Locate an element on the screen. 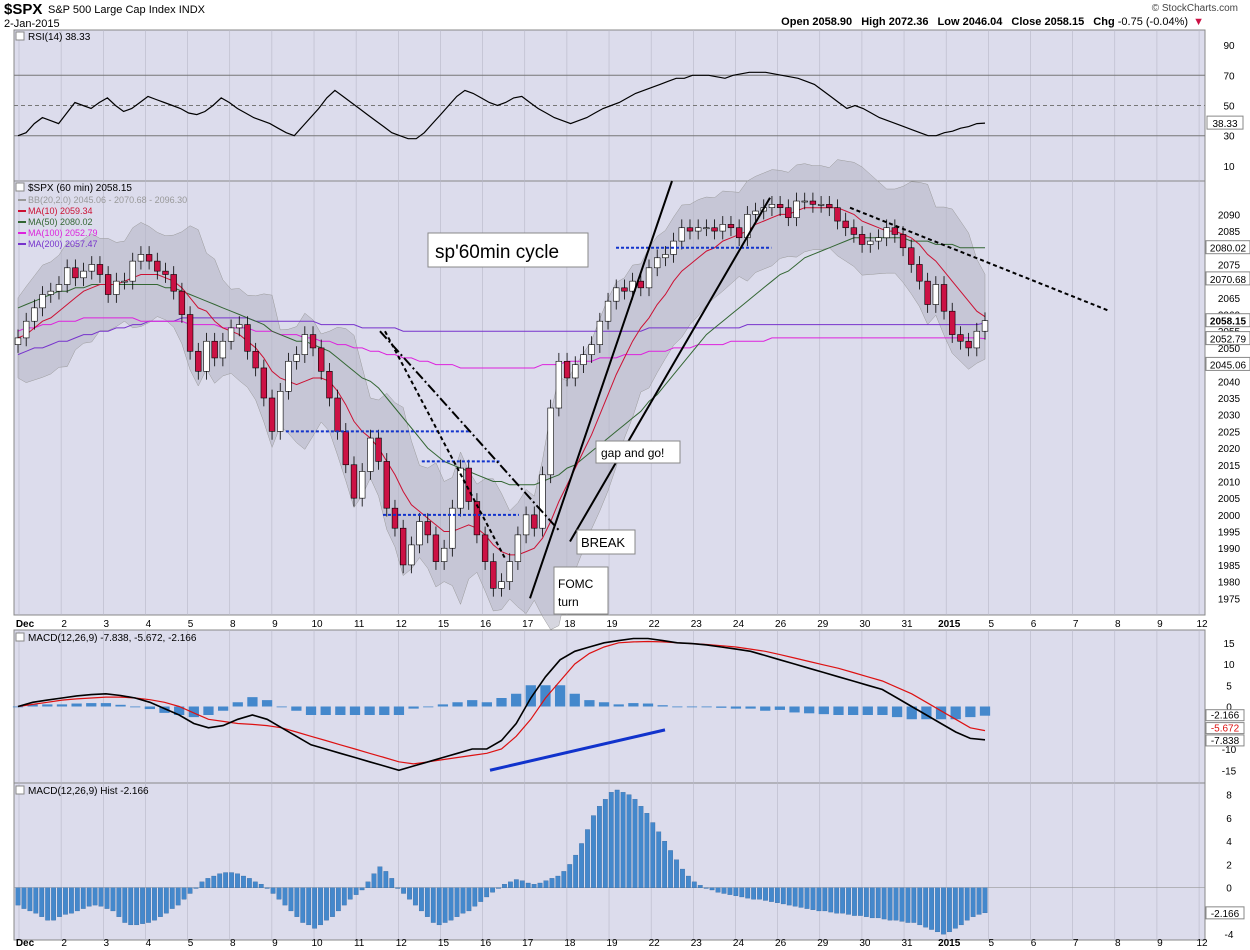  x-tick-label-bottom: 15 is located at coordinates (444, 943).